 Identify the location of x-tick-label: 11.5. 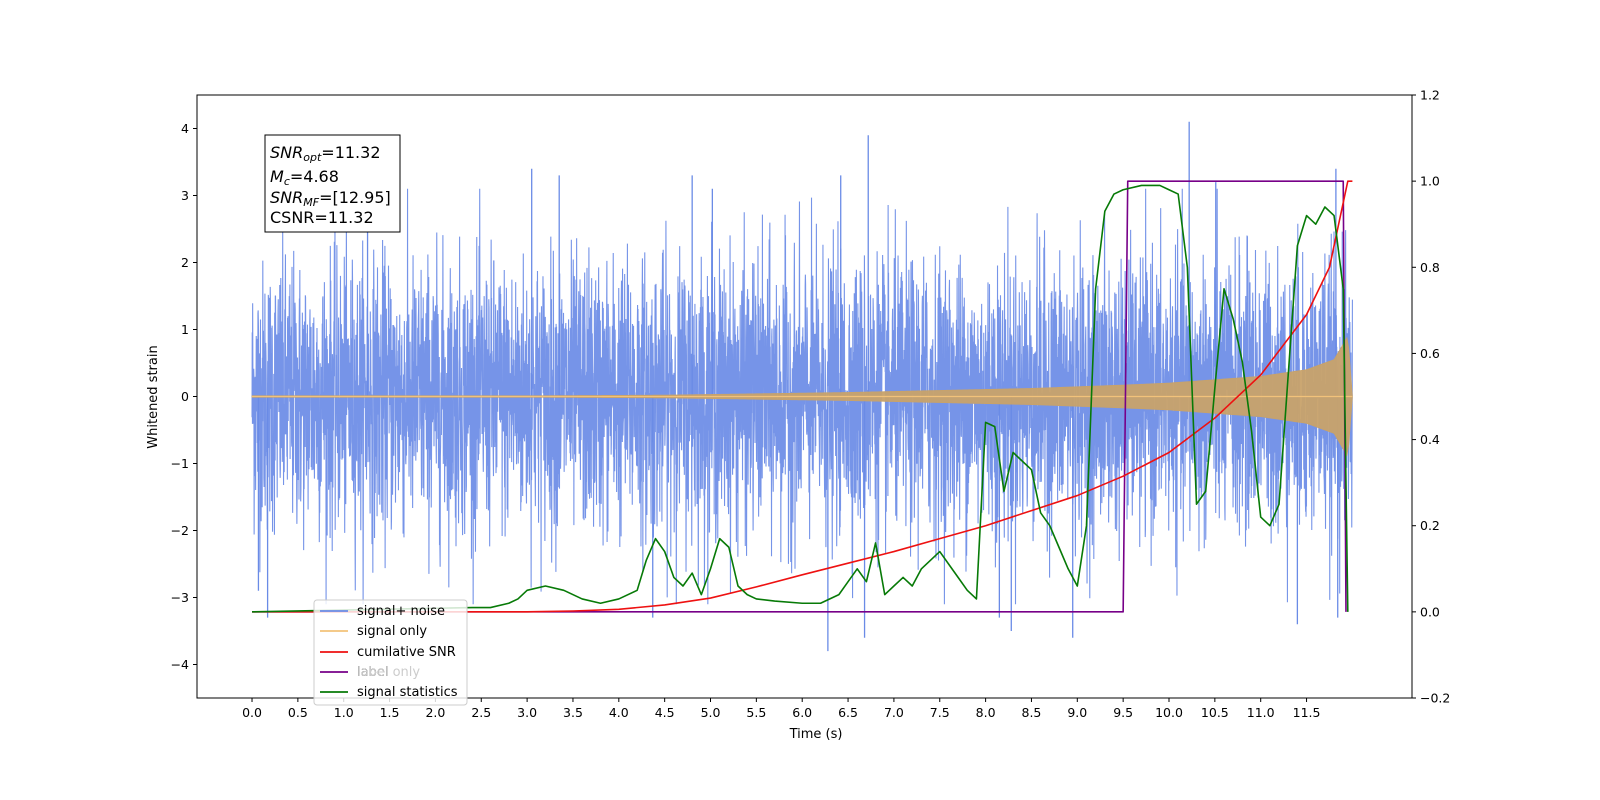
(1307, 712).